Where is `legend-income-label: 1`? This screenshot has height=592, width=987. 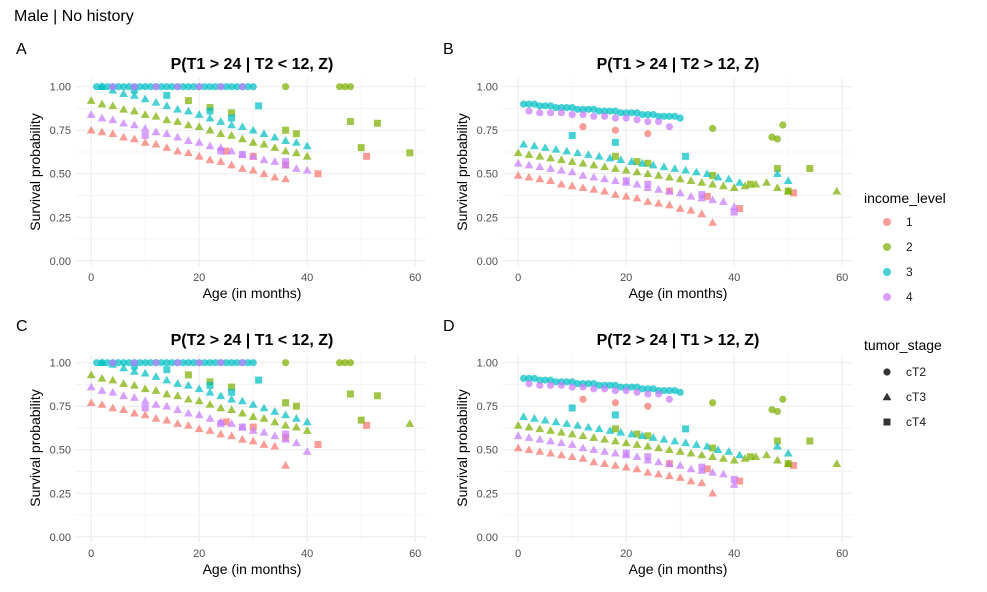
legend-income-label: 1 is located at coordinates (909, 222).